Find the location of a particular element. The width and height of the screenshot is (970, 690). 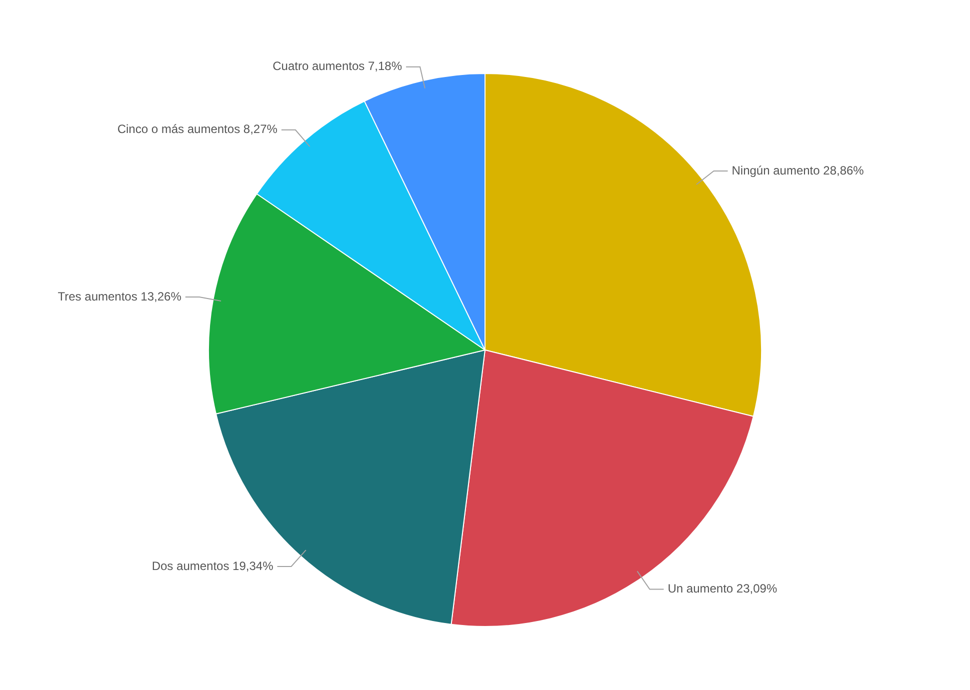

slice-label: Un aumento 23,09% is located at coordinates (723, 589).